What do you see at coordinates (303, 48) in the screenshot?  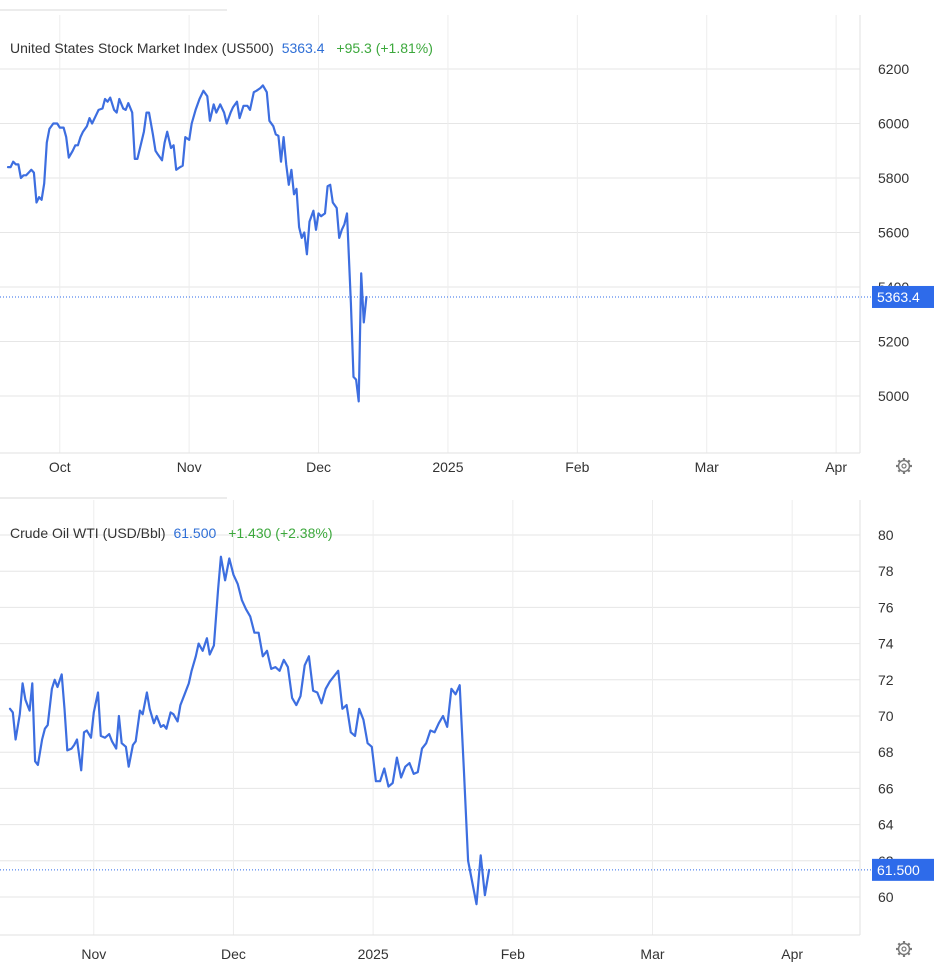 I see `chart-title-price: 5363.4` at bounding box center [303, 48].